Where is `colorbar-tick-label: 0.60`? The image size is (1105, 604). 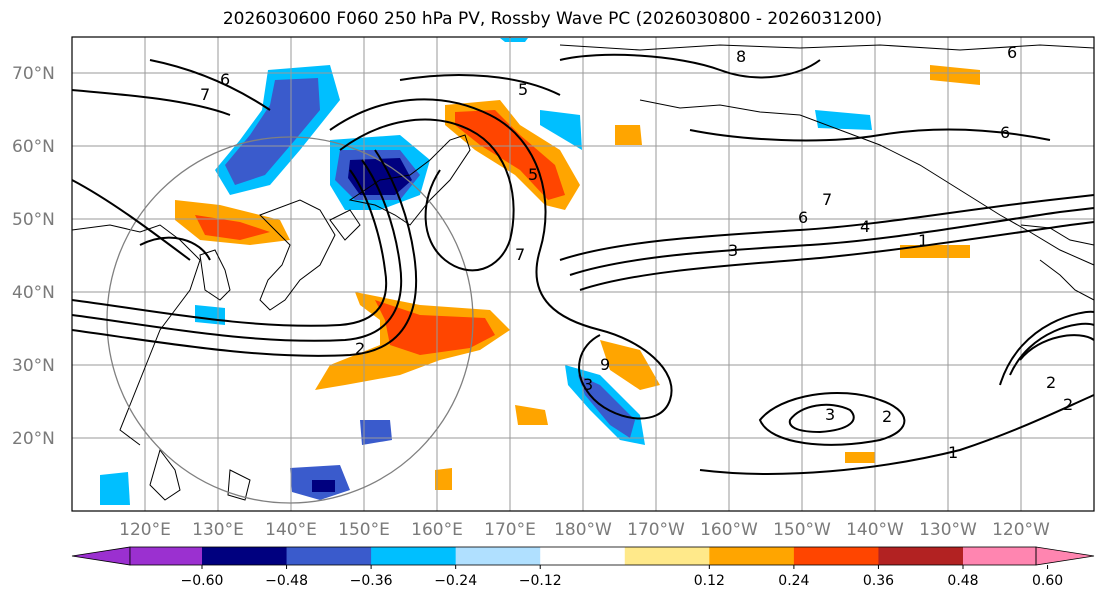 colorbar-tick-label: 0.60 is located at coordinates (1047, 581).